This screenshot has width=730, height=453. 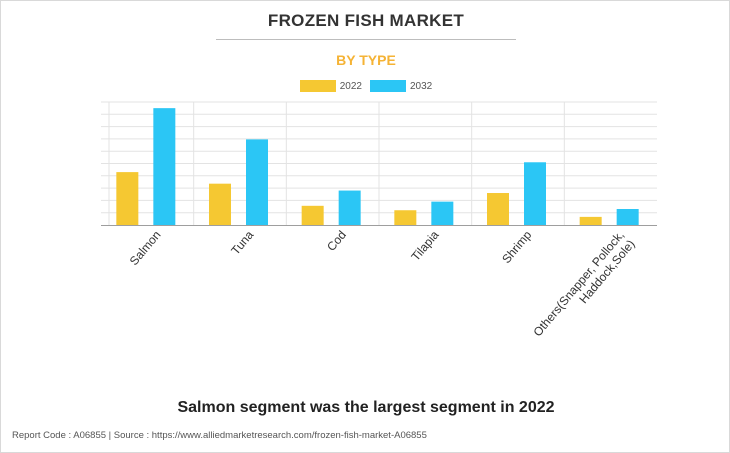 What do you see at coordinates (424, 246) in the screenshot?
I see `x-tick-label: Tilapia` at bounding box center [424, 246].